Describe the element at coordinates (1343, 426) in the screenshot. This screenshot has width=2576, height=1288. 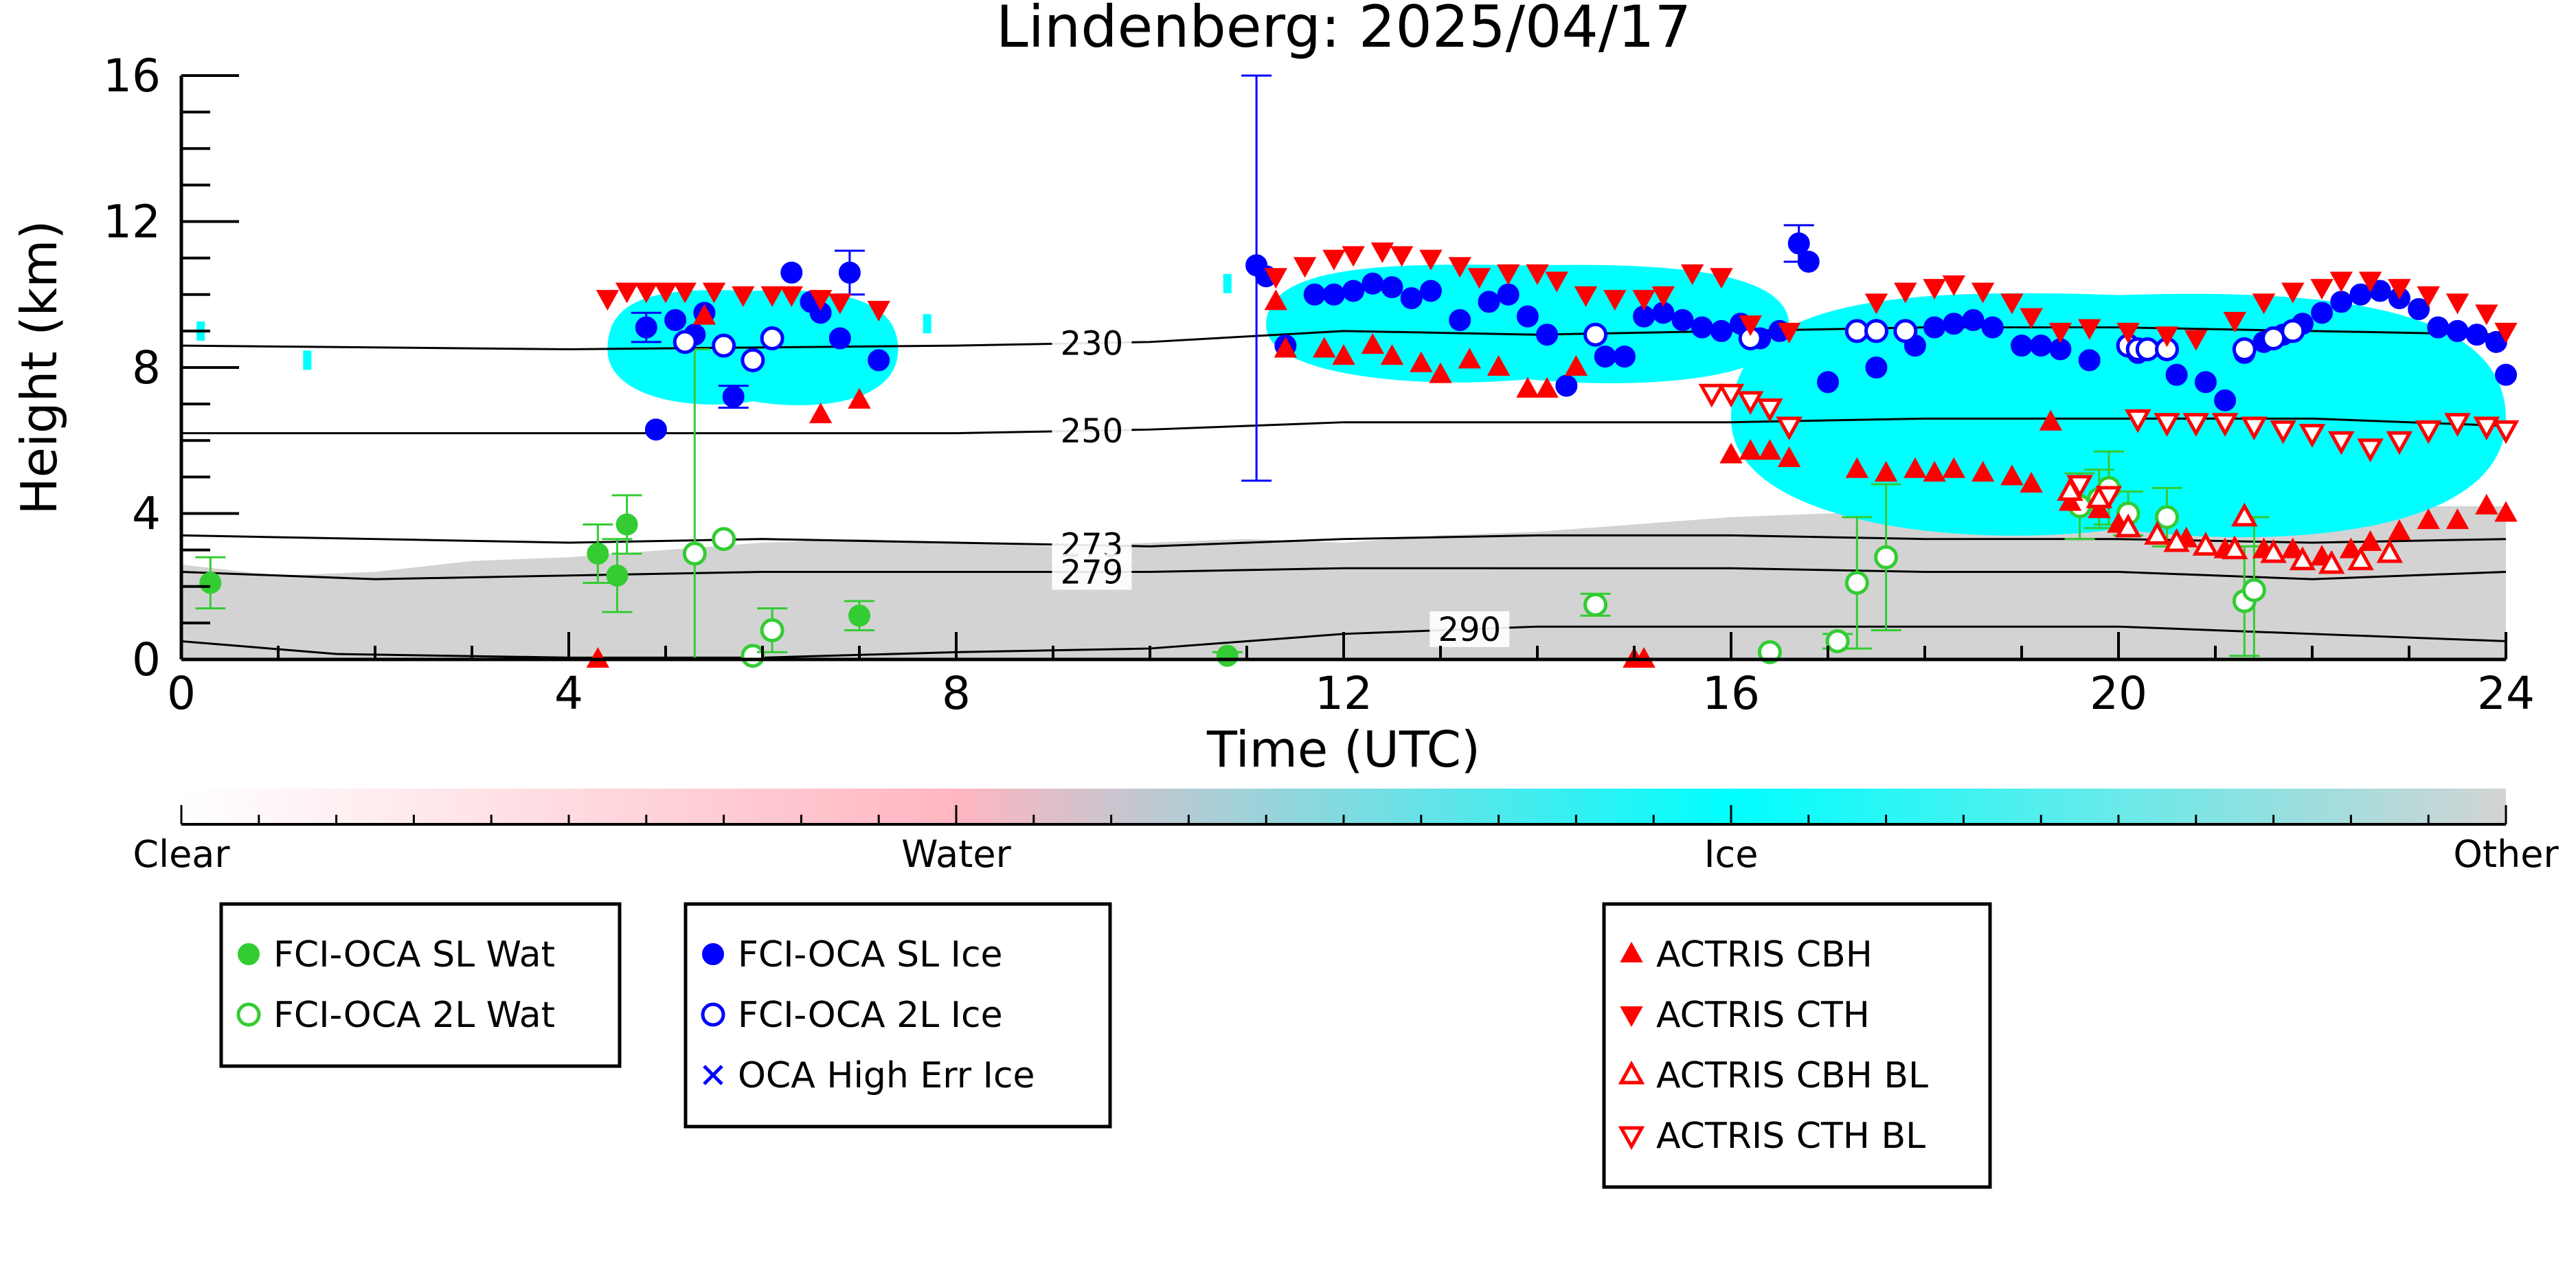
I see `contour-line` at that location.